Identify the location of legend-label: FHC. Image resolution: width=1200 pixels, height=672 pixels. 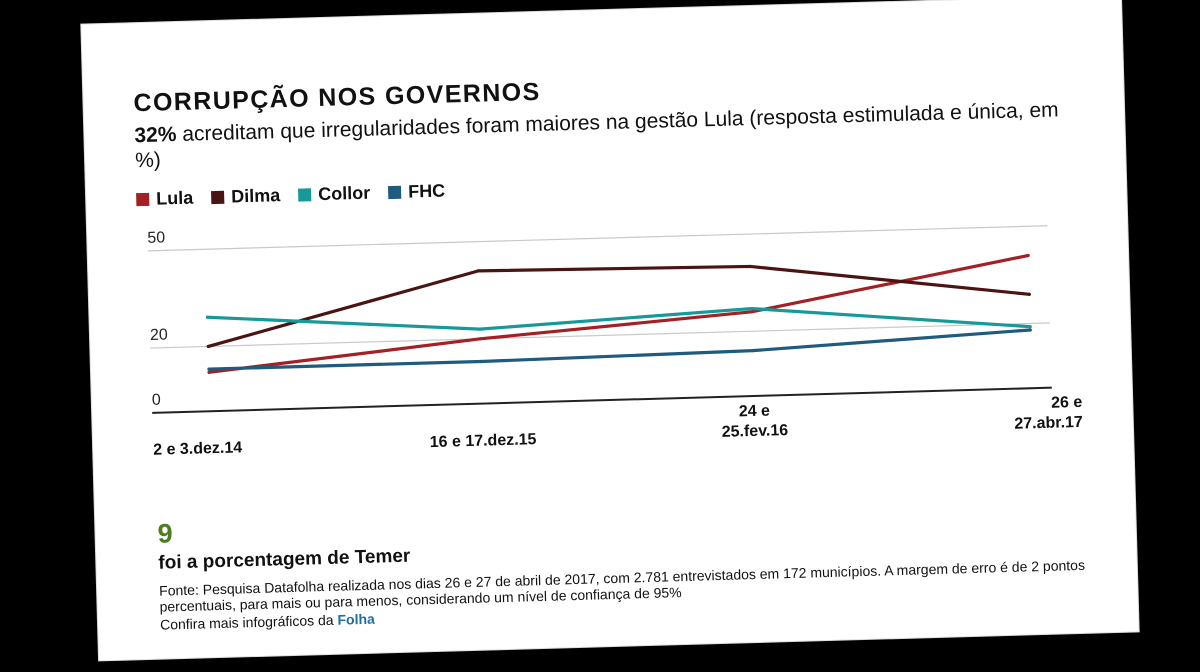
(426, 191).